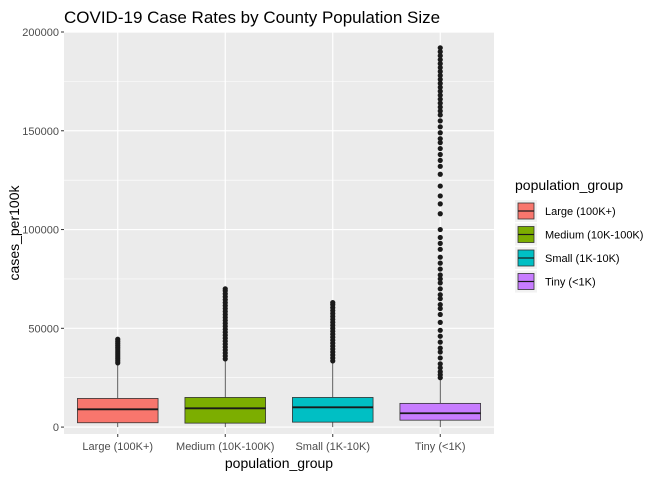 This screenshot has width=672, height=480. I want to click on x-tick-label: Small (1K-10K), so click(332, 447).